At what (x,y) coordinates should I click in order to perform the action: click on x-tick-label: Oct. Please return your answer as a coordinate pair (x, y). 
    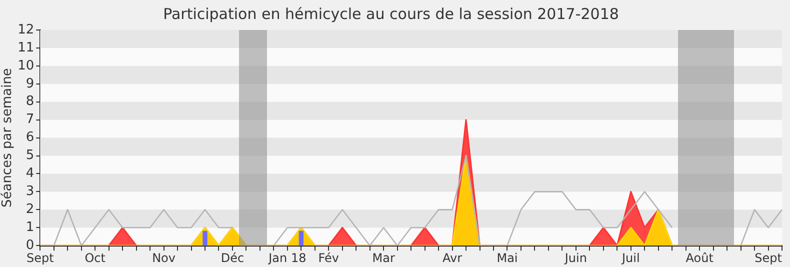
    Looking at the image, I should click on (95, 257).